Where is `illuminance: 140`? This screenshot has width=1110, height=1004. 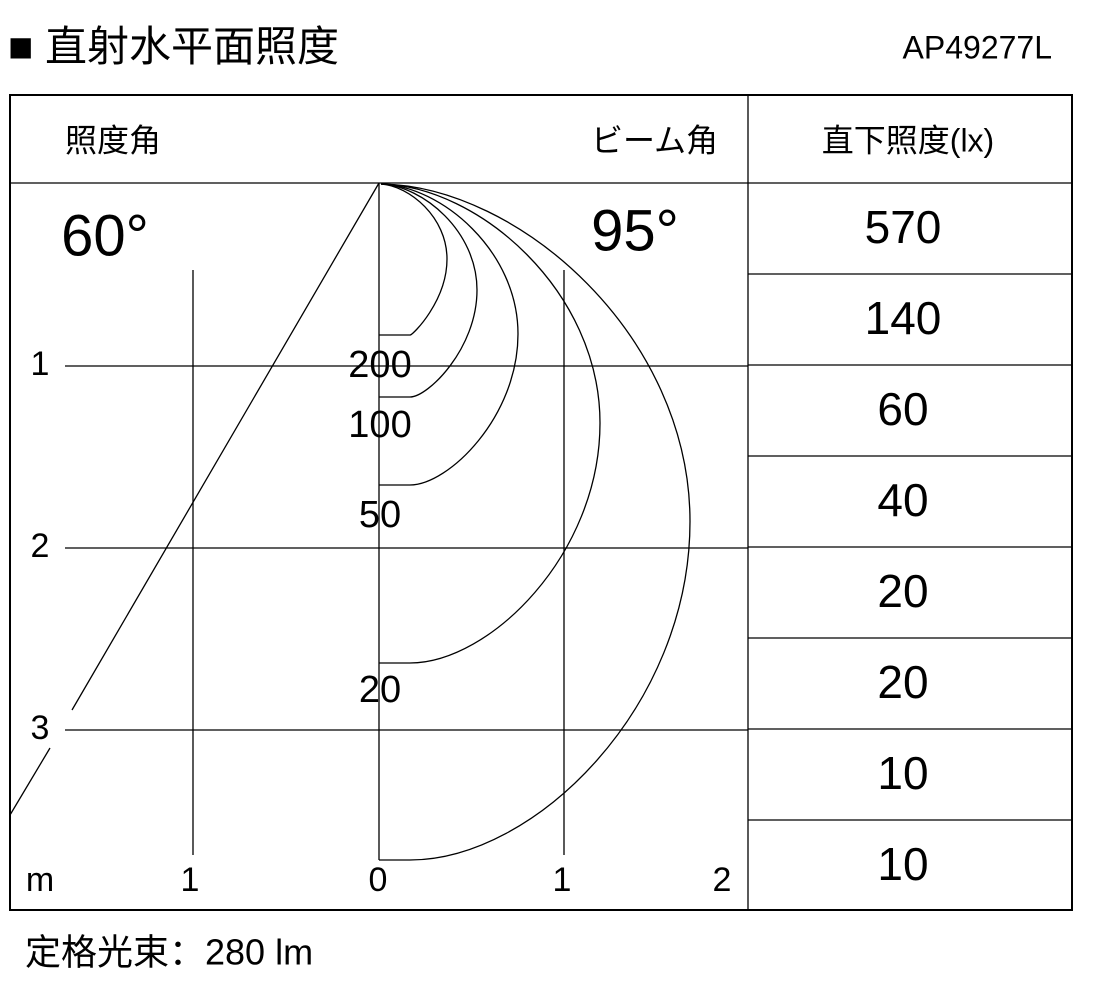
illuminance: 140 is located at coordinates (903, 318).